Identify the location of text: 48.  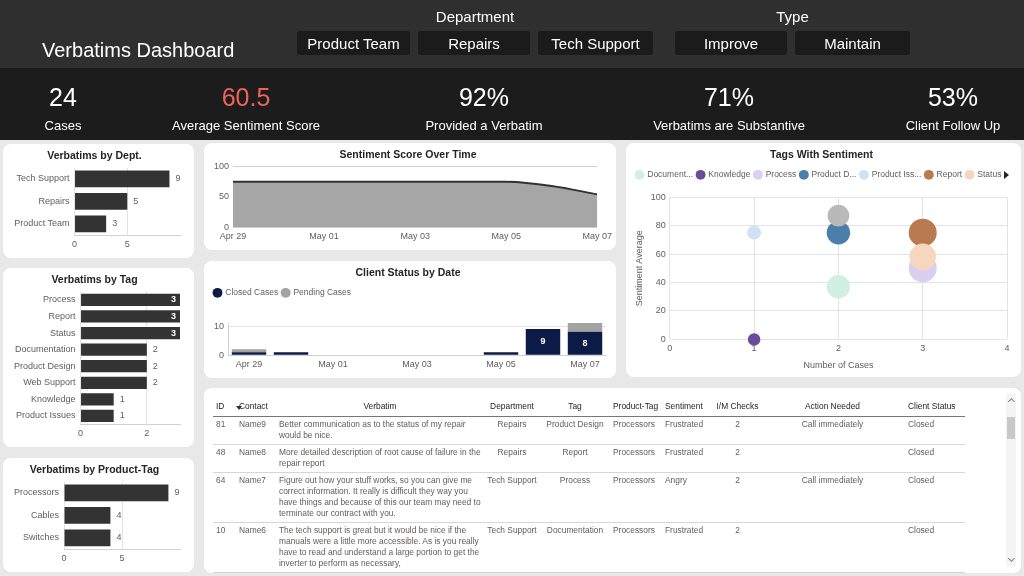
(221, 452).